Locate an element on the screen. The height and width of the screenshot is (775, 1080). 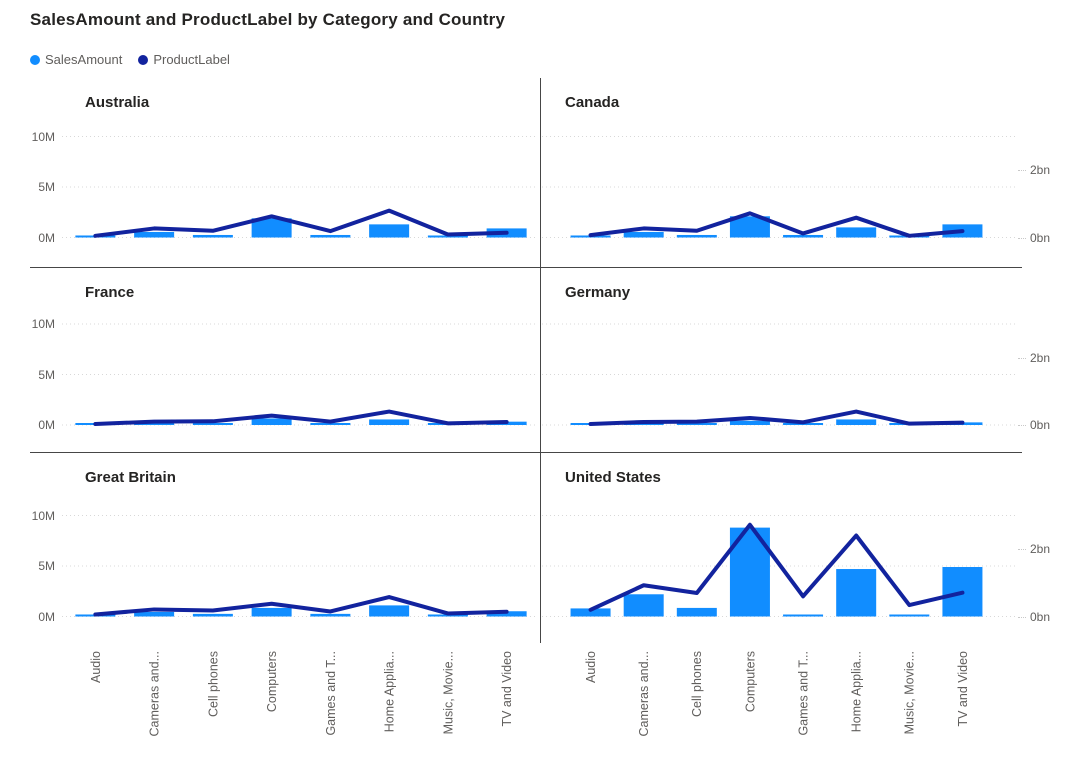
panel-united-states: United States is located at coordinates (780, 548).